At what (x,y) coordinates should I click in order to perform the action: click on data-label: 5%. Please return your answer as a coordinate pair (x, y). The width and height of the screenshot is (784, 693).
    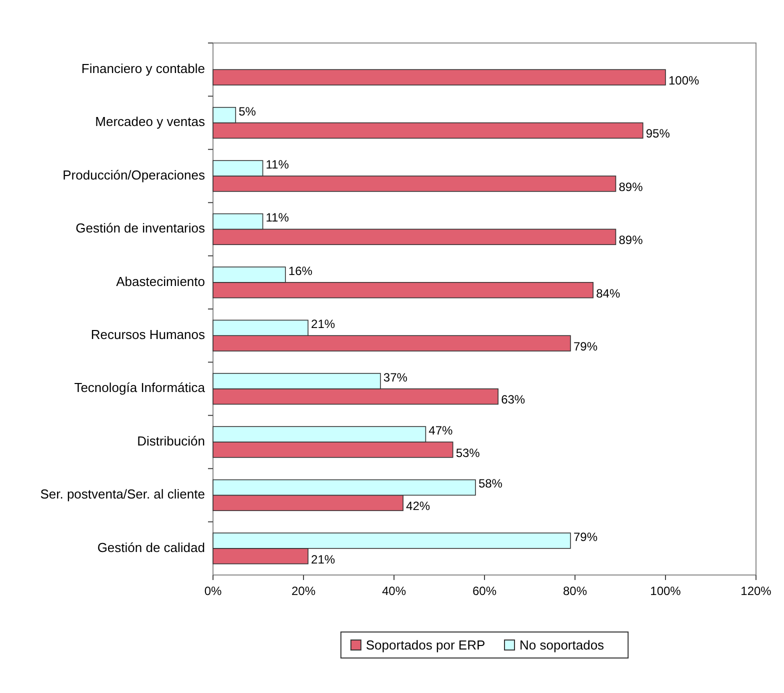
    Looking at the image, I should click on (247, 111).